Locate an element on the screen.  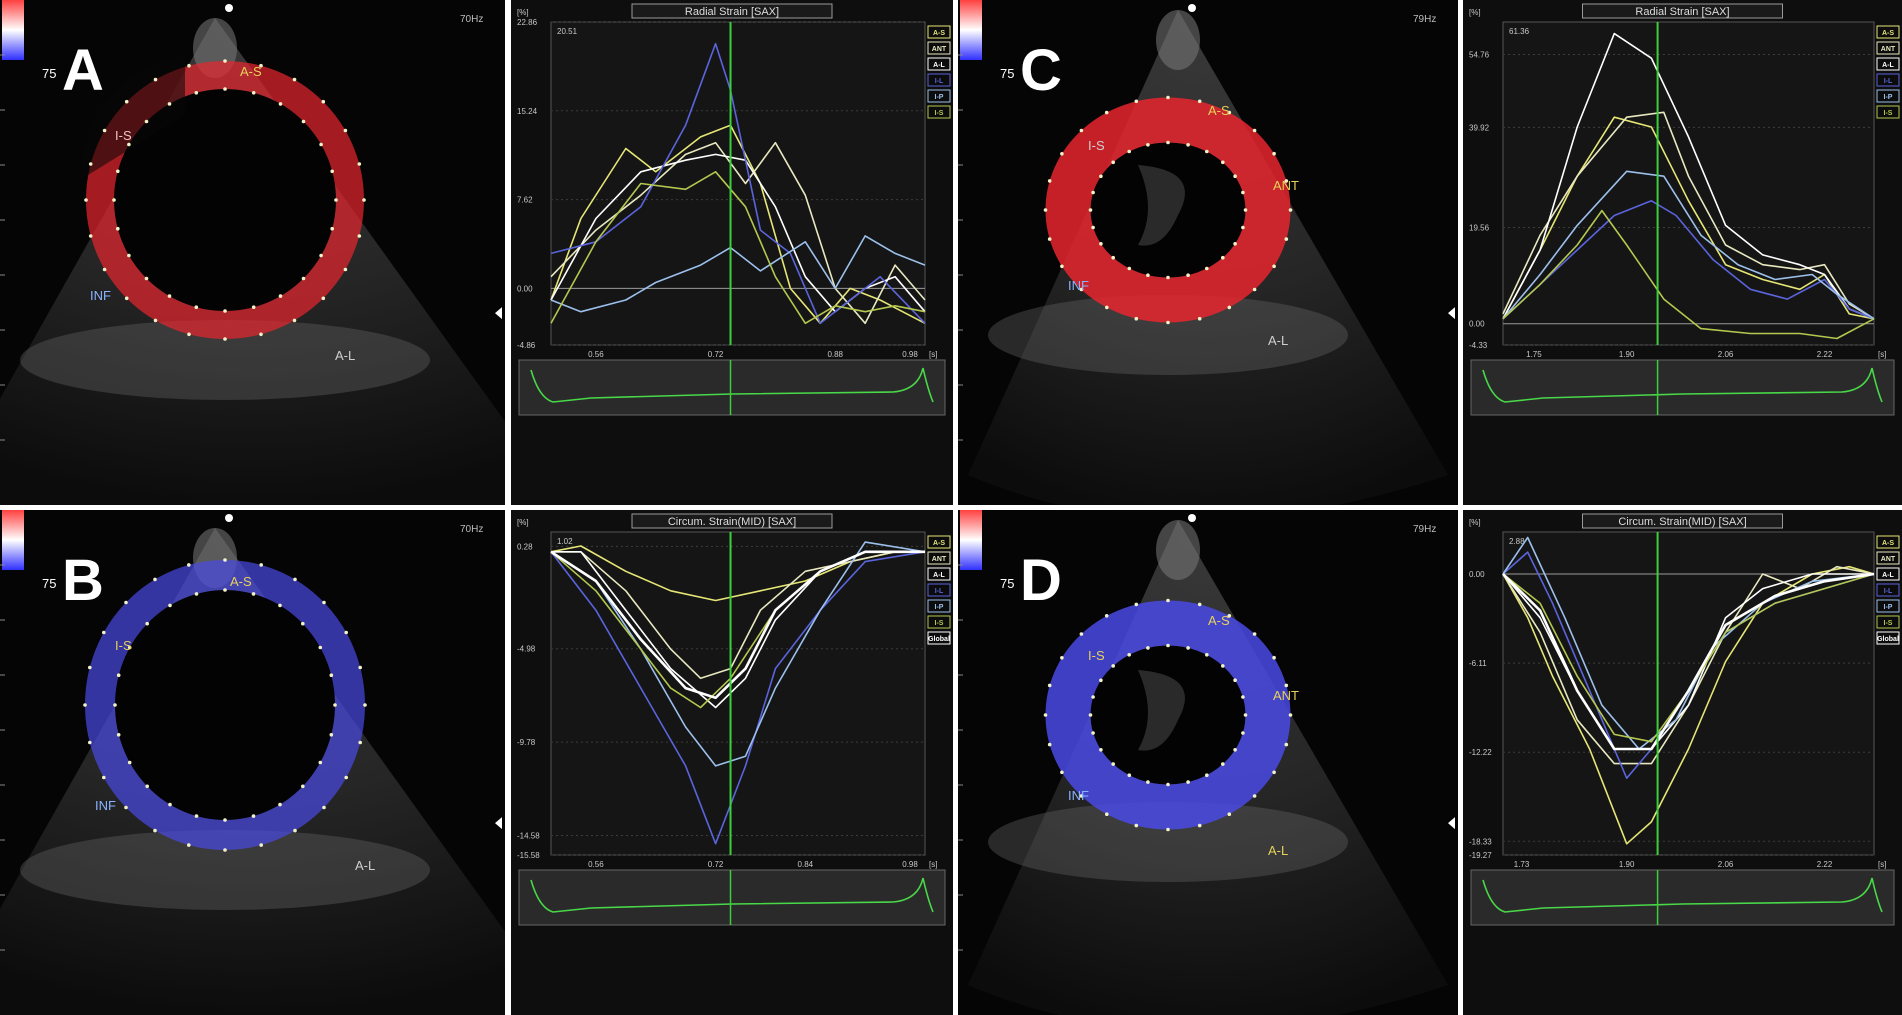
legend-box-a-s is located at coordinates (939, 32).